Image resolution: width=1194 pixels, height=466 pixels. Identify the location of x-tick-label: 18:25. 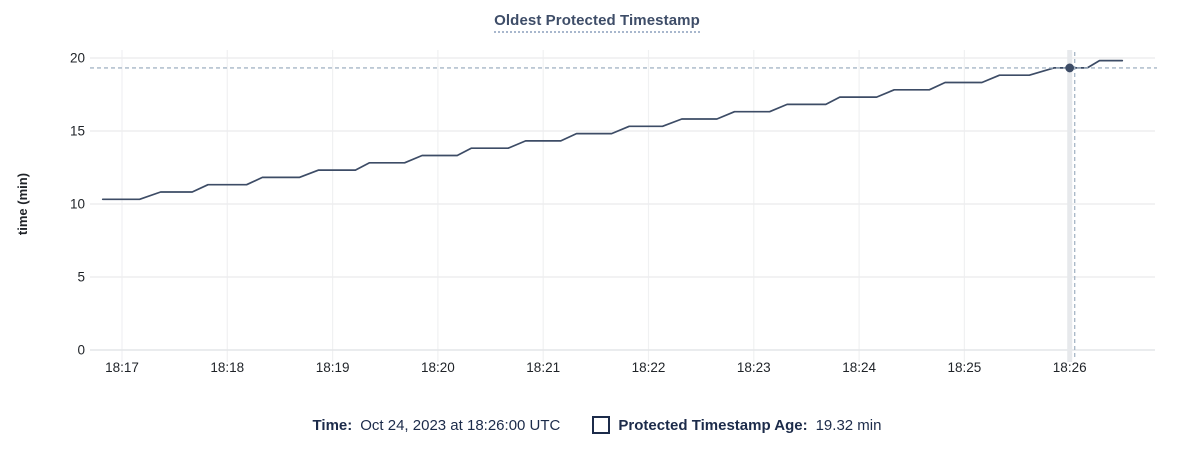
(965, 367).